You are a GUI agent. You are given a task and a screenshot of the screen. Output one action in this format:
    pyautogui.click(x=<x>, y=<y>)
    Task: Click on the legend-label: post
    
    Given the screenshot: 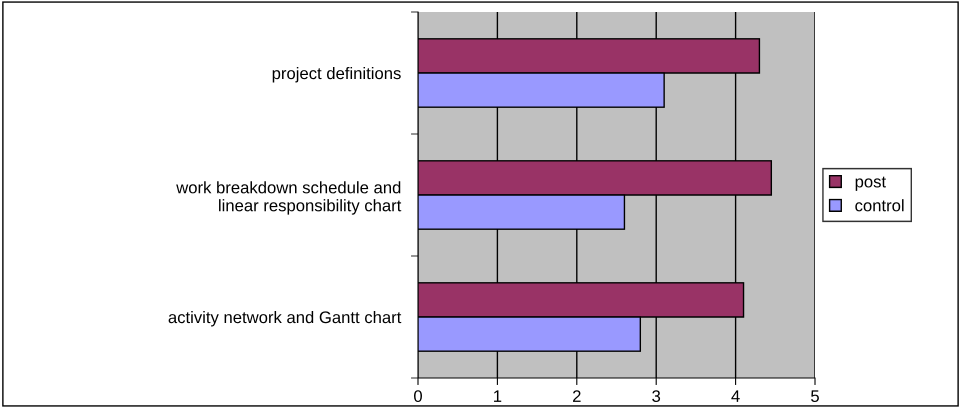 What is the action you would take?
    pyautogui.click(x=871, y=183)
    